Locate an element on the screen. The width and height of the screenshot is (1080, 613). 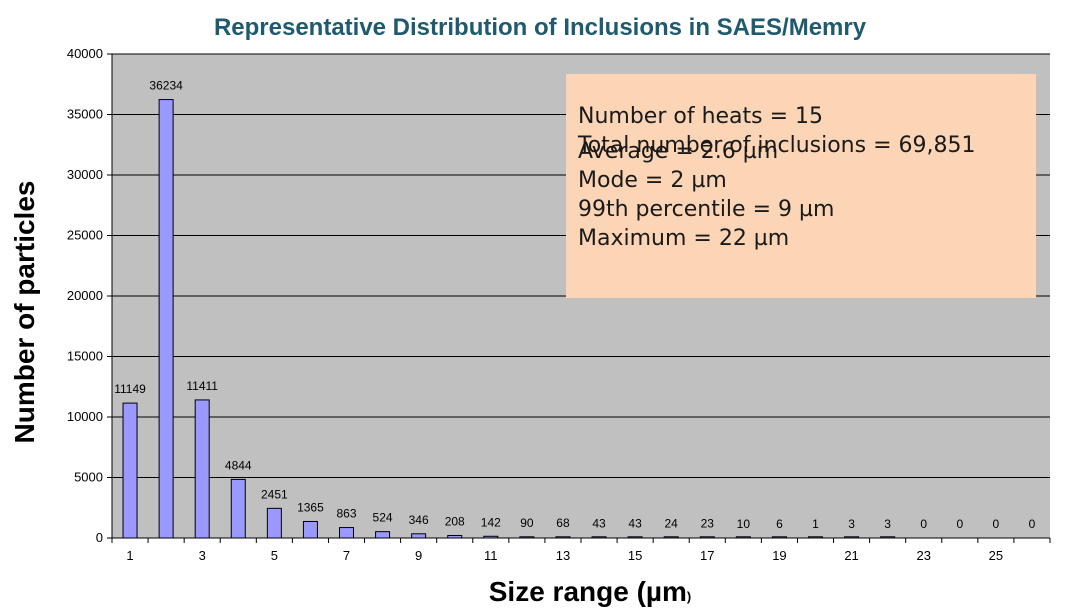
x-tick-label: 3 is located at coordinates (202, 555).